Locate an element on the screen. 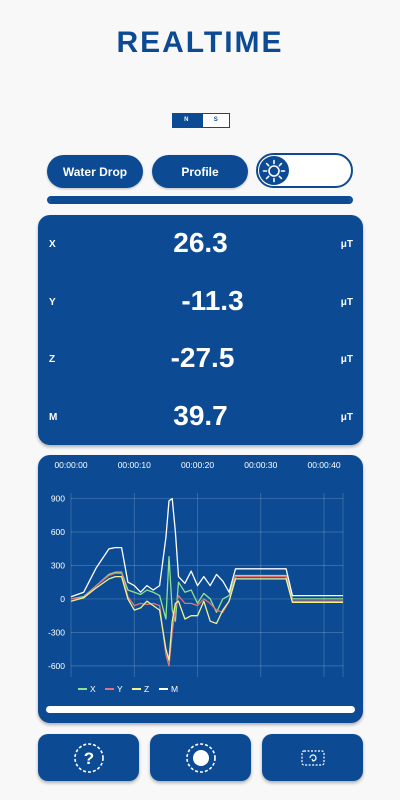  series-line-m is located at coordinates (206, 547).